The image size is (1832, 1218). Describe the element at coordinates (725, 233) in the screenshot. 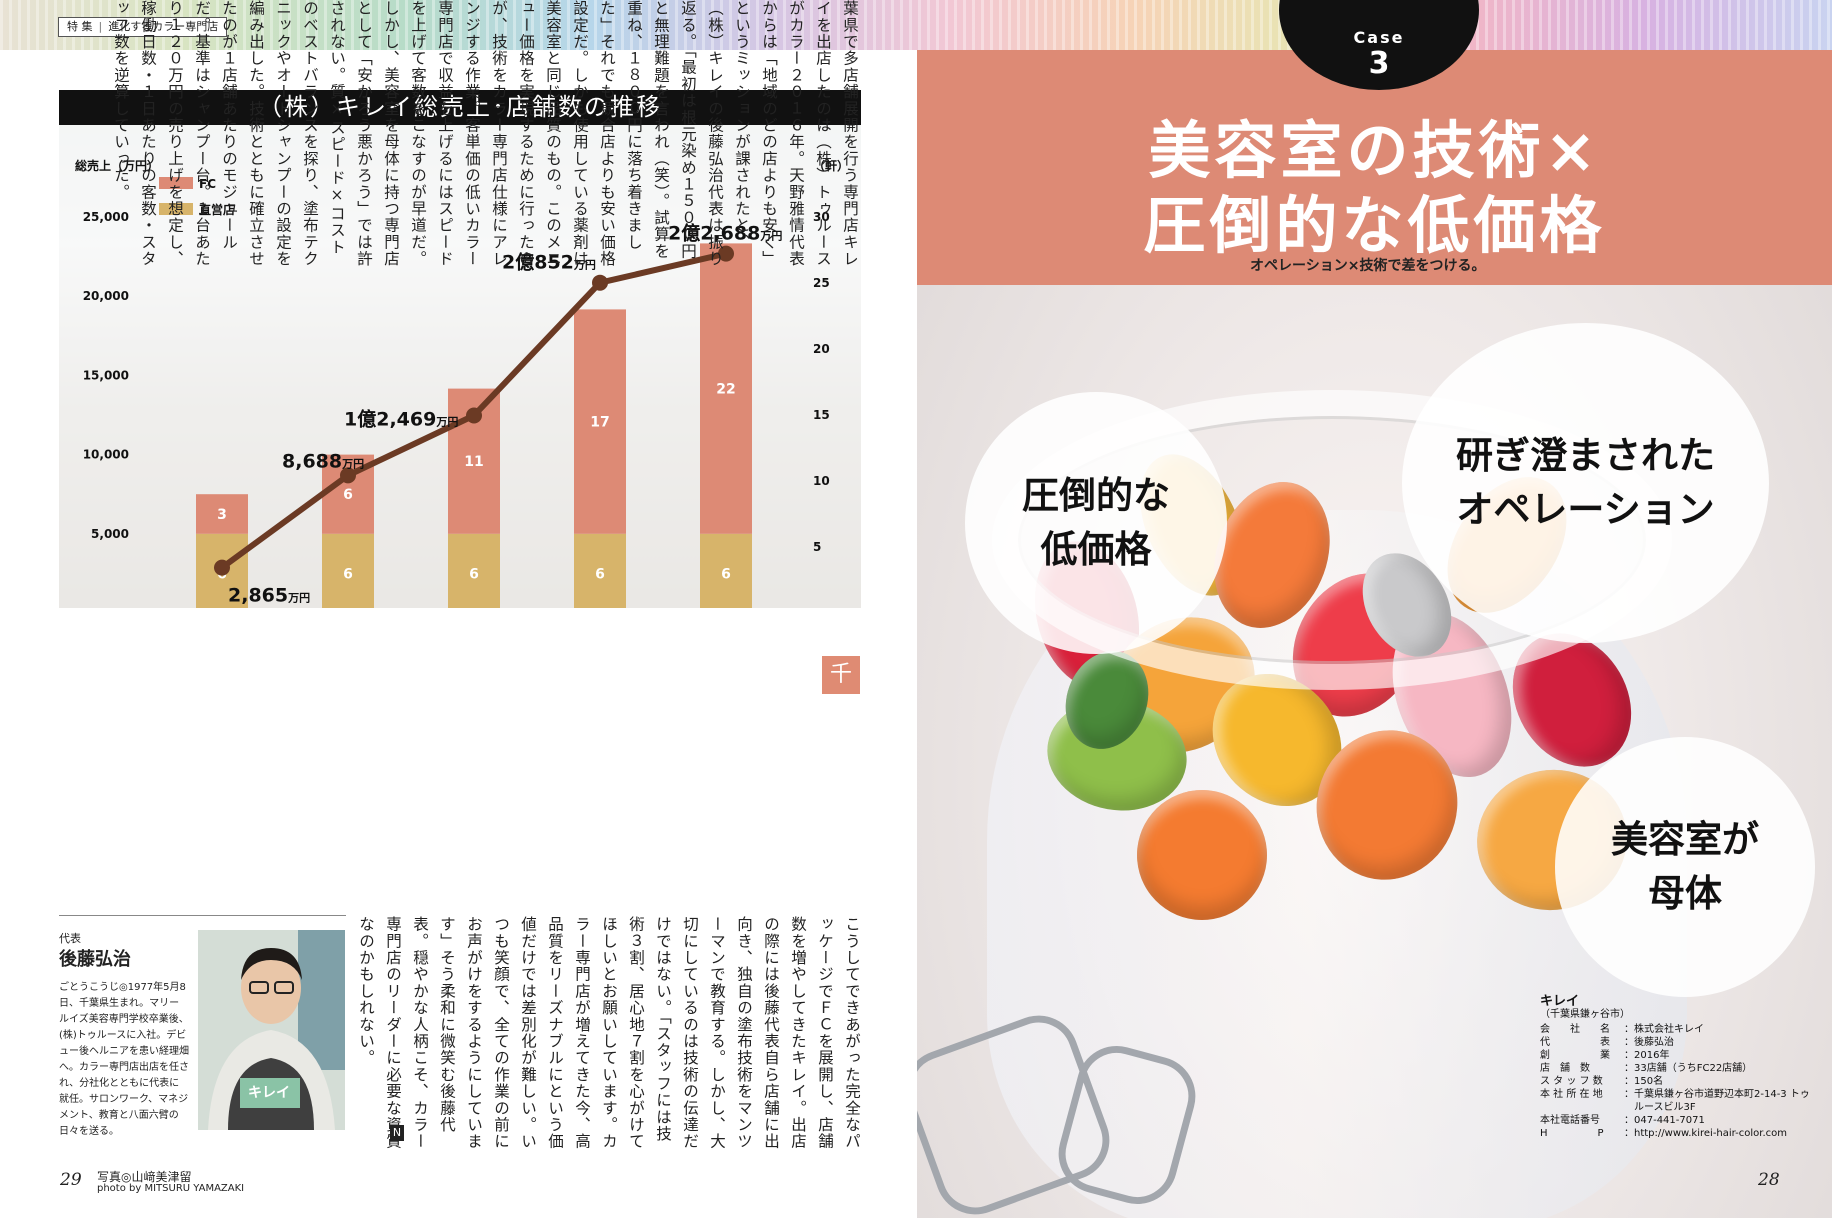

I see `sales-value-label: 2億2,688万円` at that location.